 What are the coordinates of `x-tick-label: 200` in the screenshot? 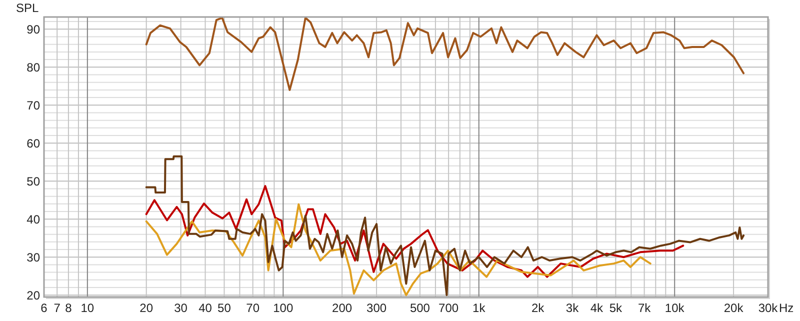 It's located at (342, 308).